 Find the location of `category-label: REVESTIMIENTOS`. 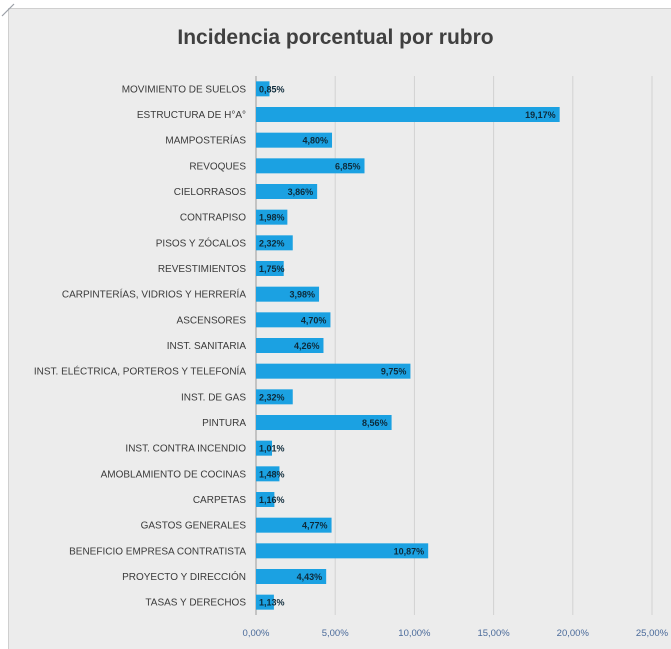

category-label: REVESTIMIENTOS is located at coordinates (202, 269).